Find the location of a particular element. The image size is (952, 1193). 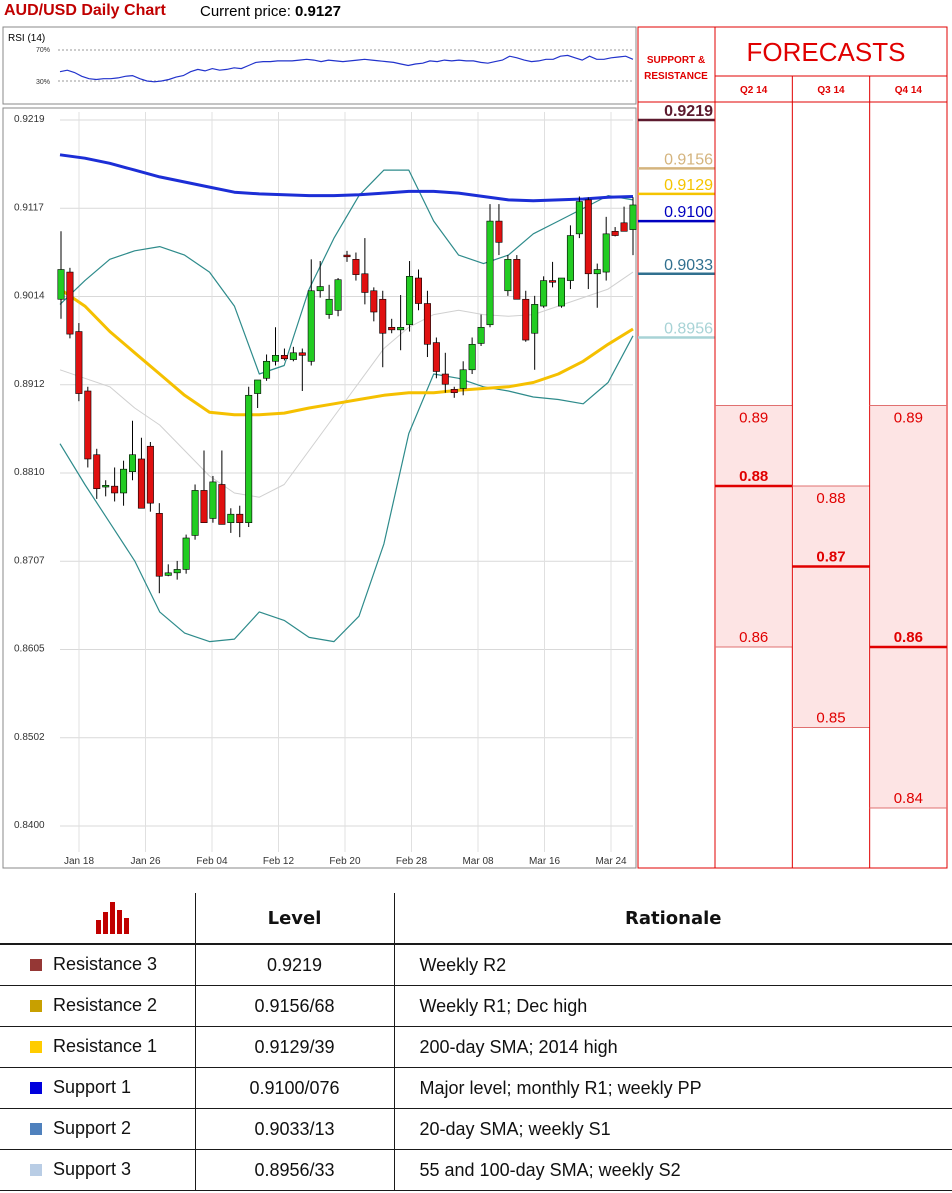

level-rationale: 200-day SMA; 2014 high is located at coordinates (673, 1047).